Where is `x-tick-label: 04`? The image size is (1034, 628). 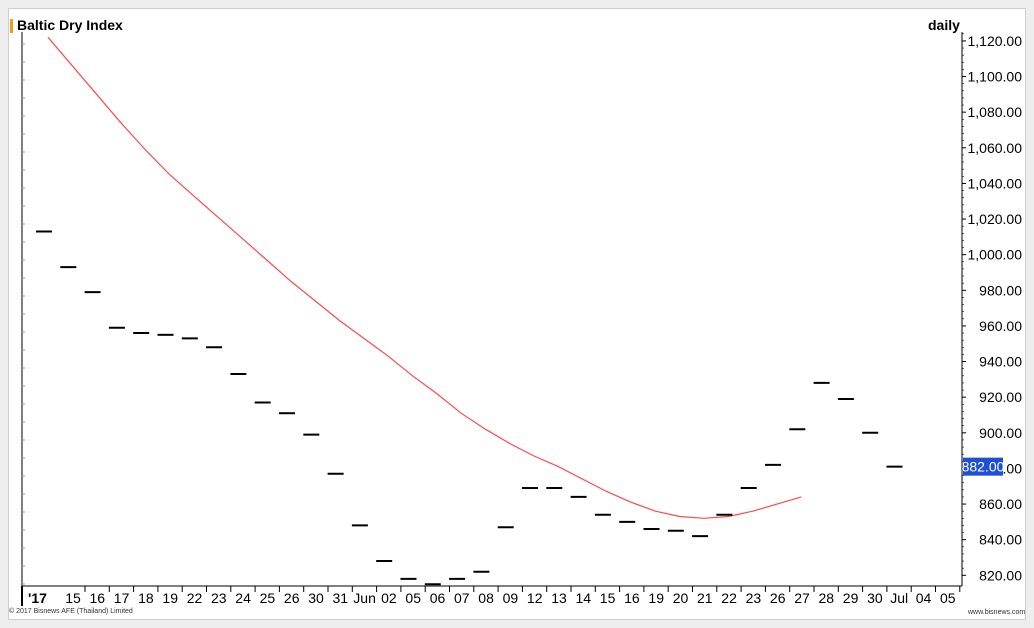 x-tick-label: 04 is located at coordinates (924, 598).